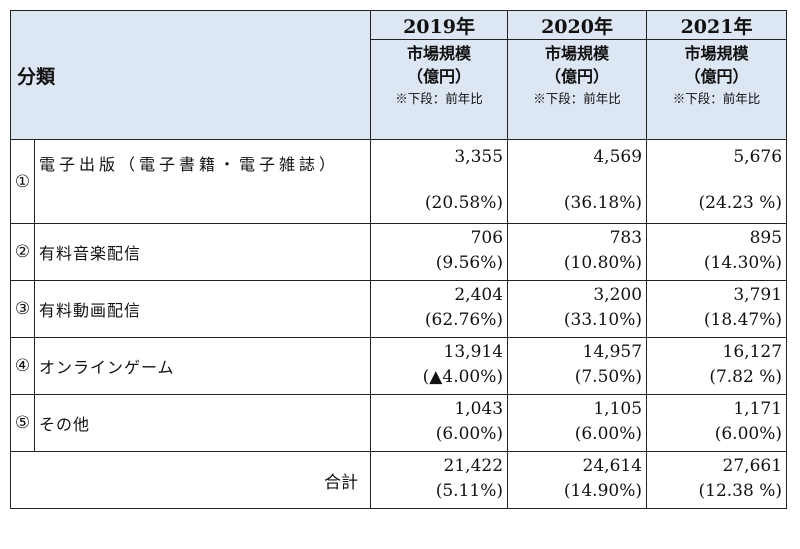 The width and height of the screenshot is (800, 549). I want to click on yoy-ratio: (10.80%), so click(603, 263).